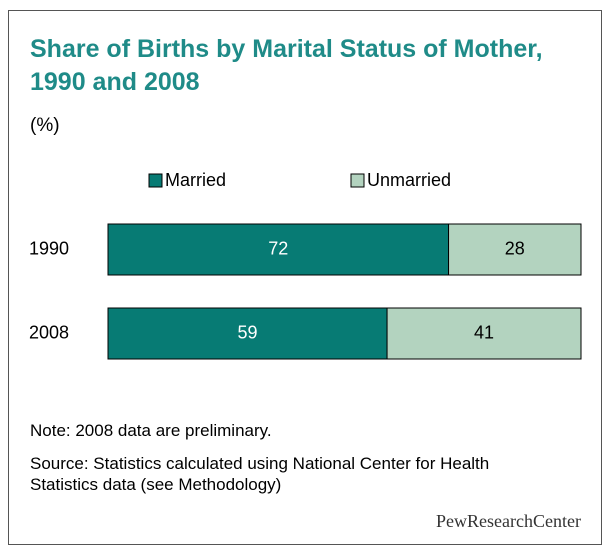 The width and height of the screenshot is (613, 556). I want to click on y-tick-label: 1990, so click(49, 248).